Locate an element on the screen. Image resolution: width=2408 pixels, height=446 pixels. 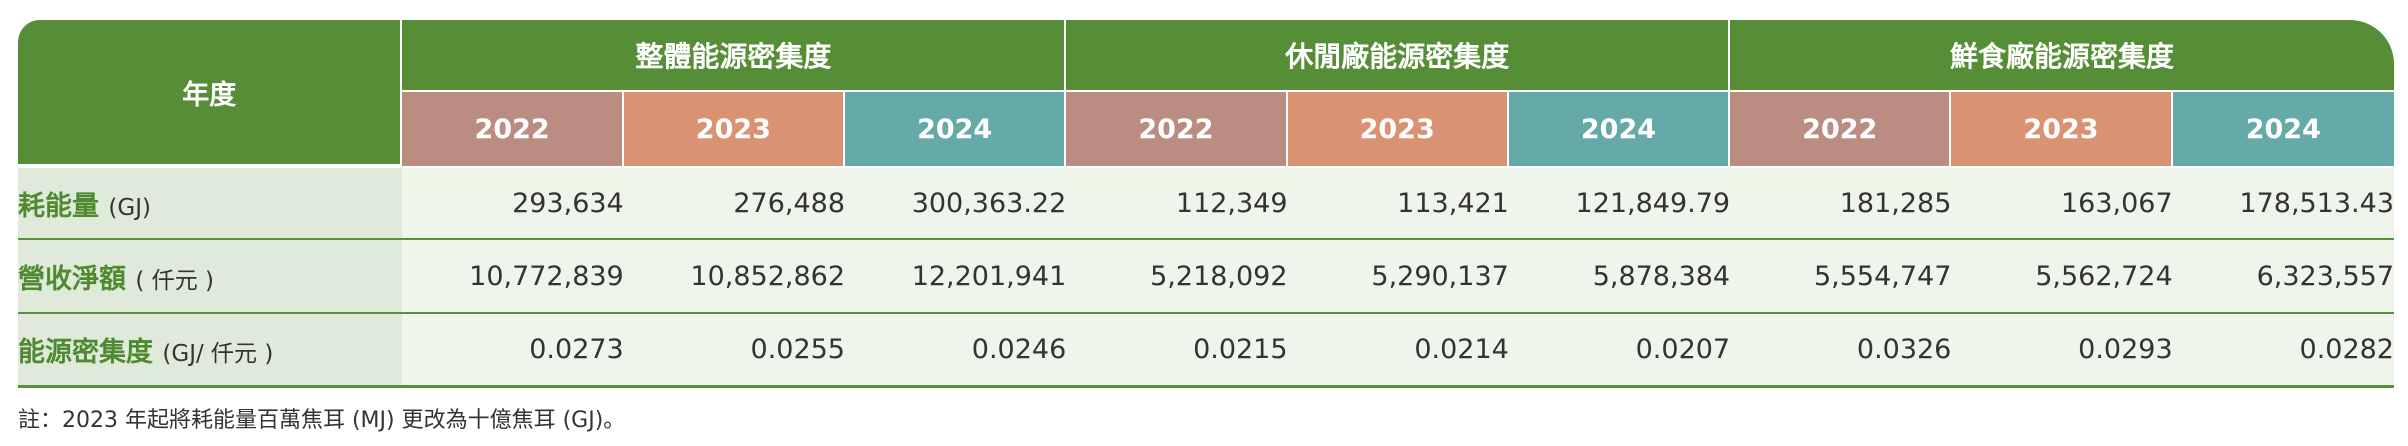
table-cell: 0.0255 is located at coordinates (734, 351).